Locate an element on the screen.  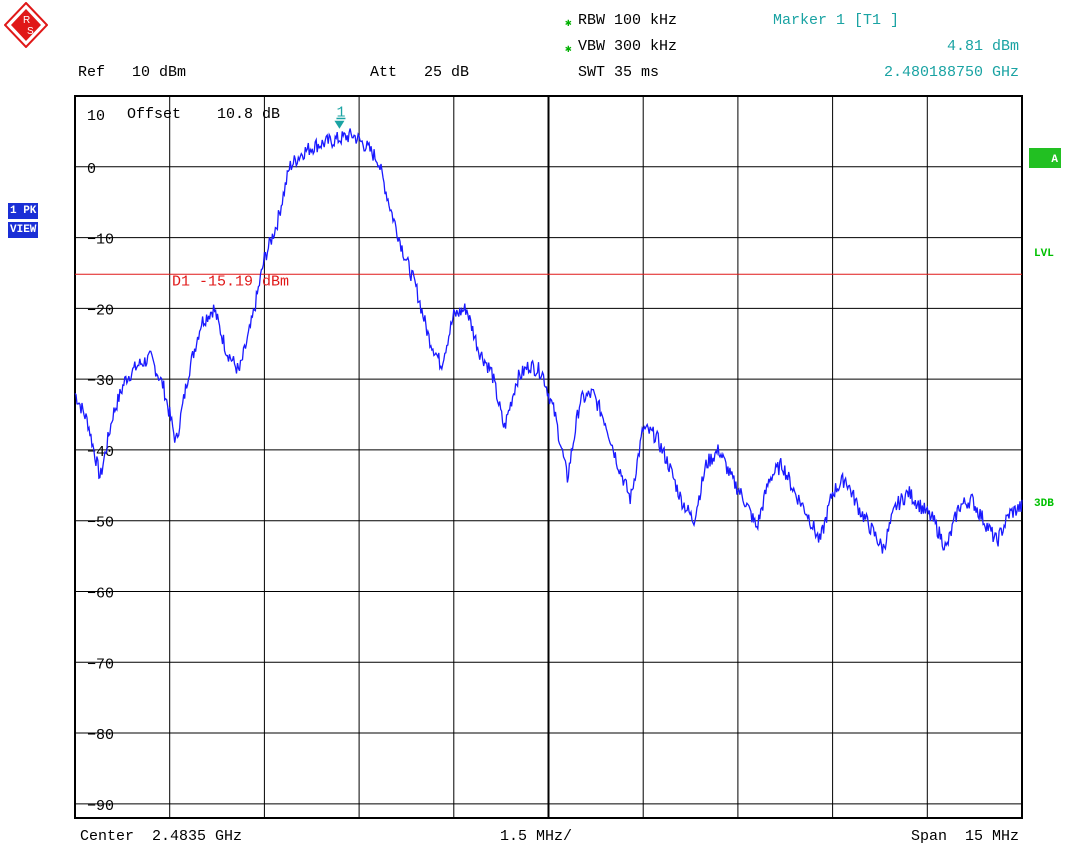
rs-logo: R S is located at coordinates (26, 25).